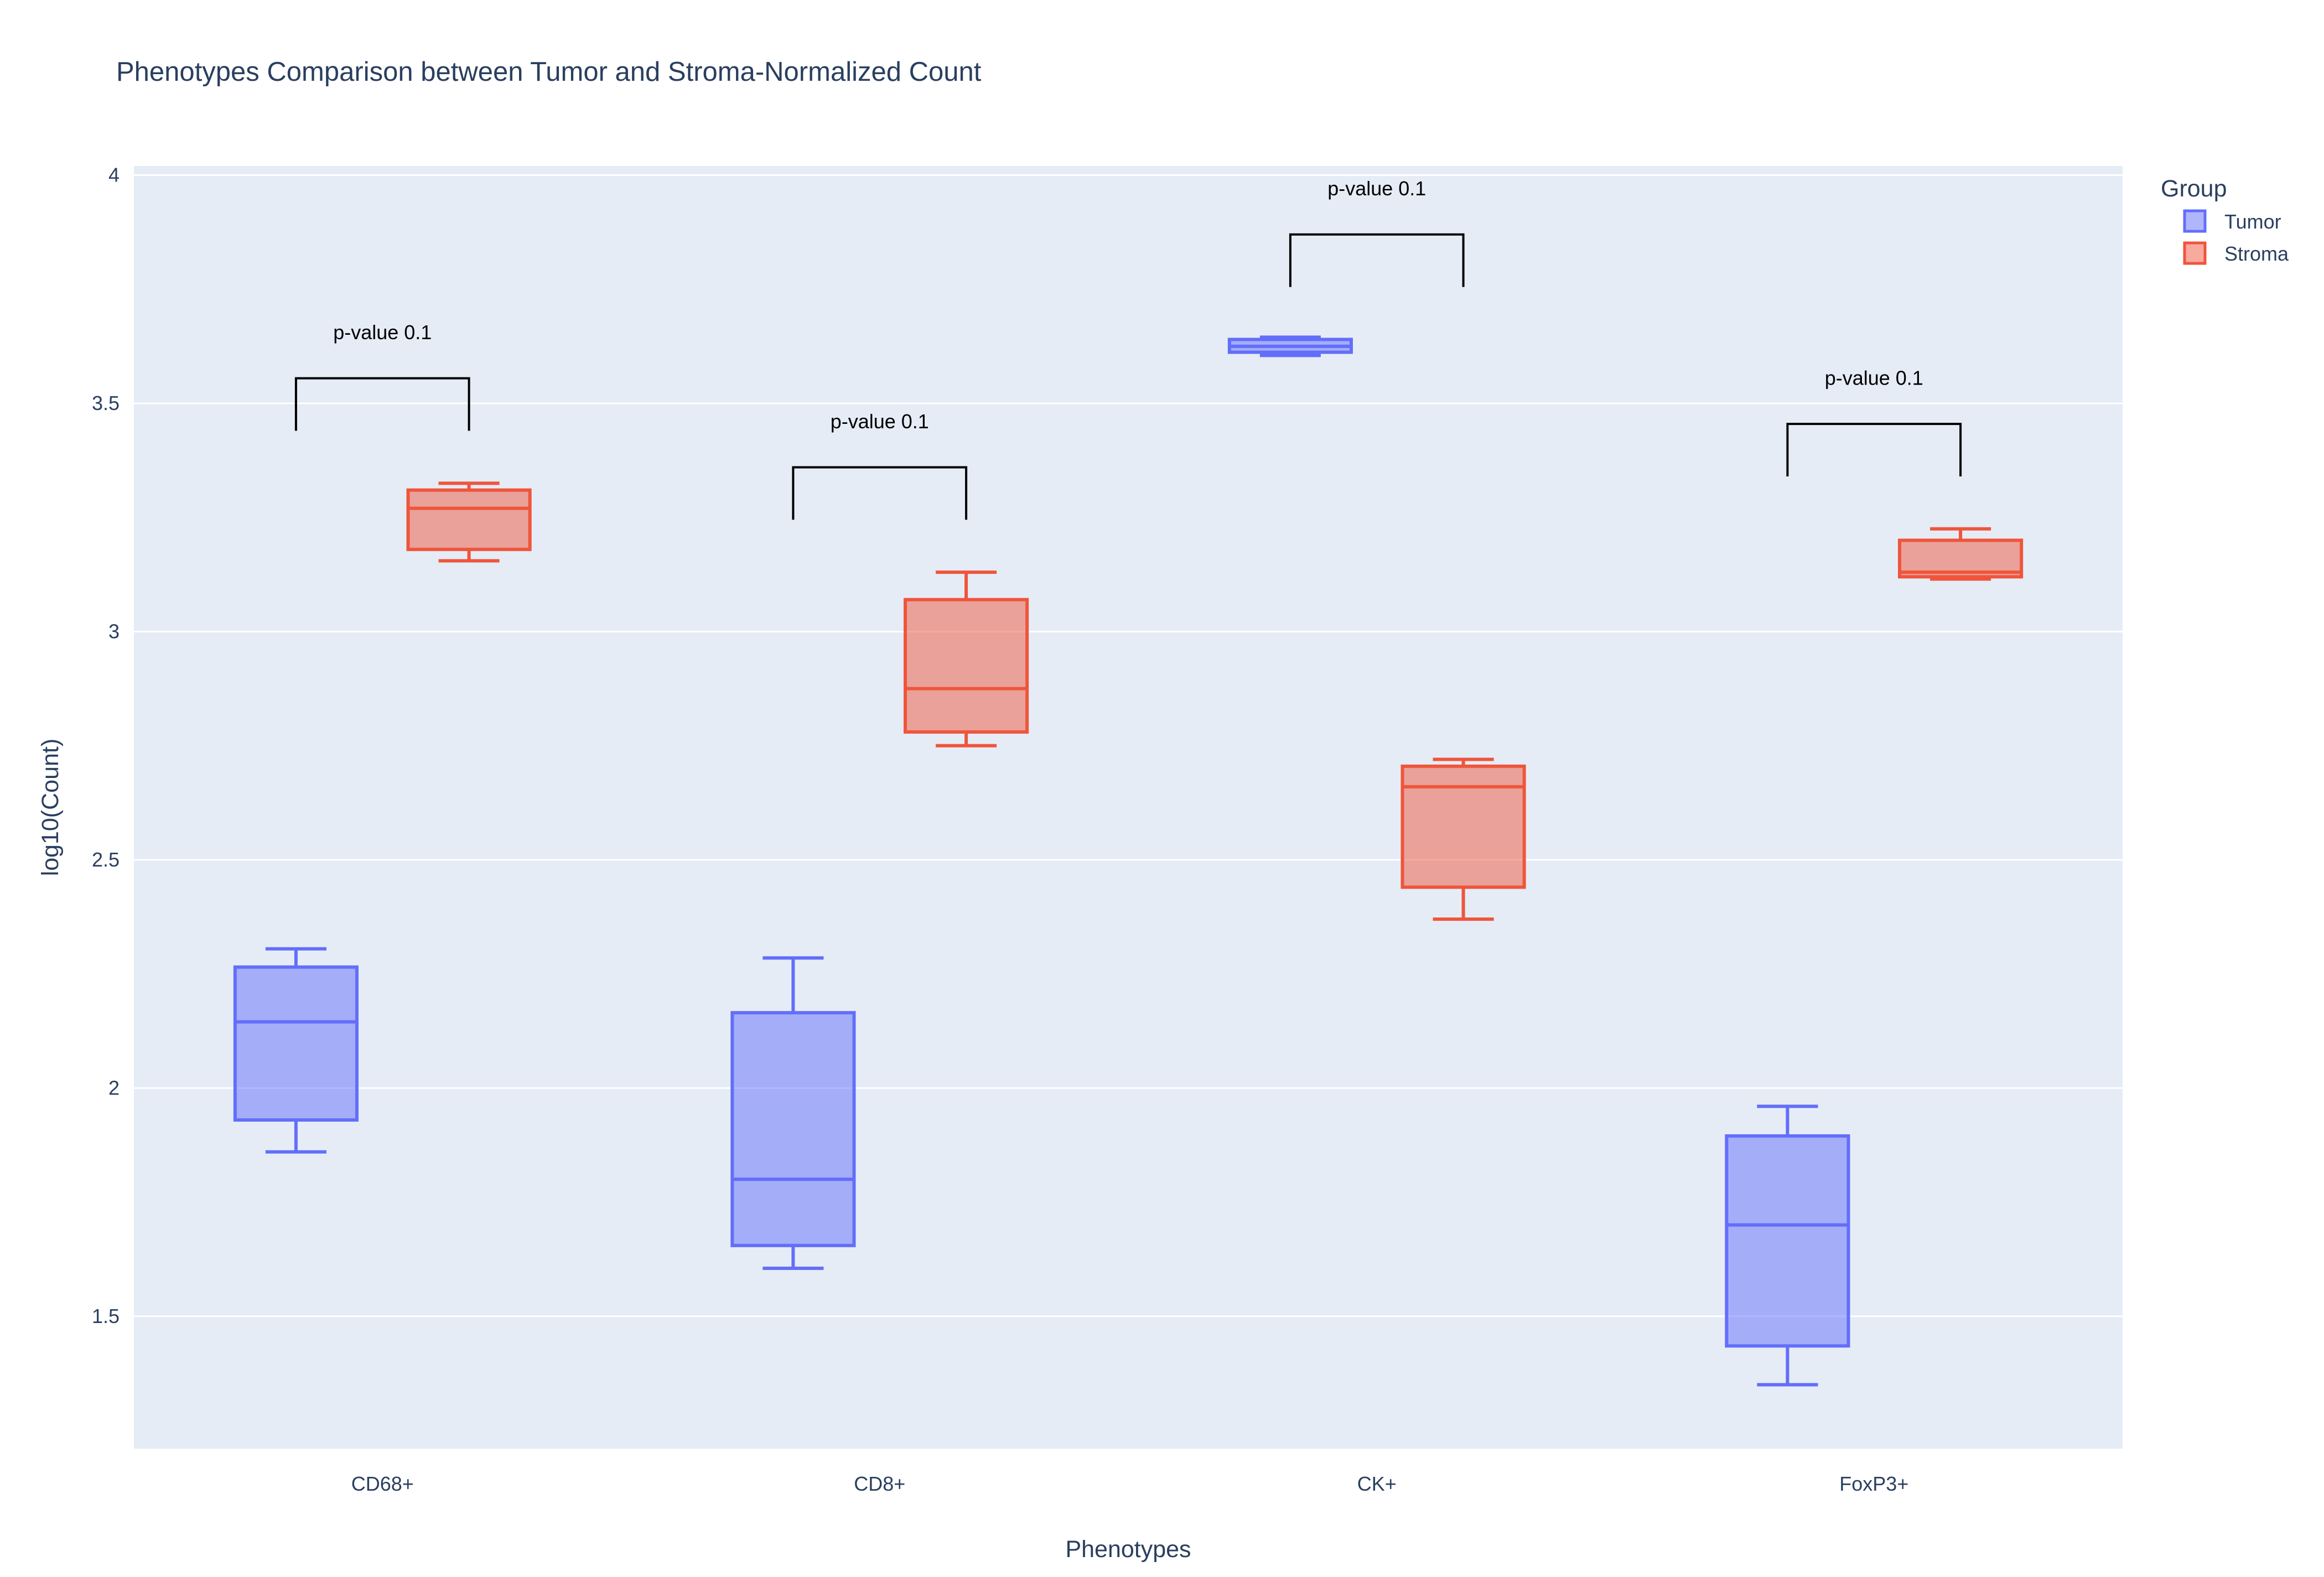 The width and height of the screenshot is (2324, 1577). What do you see at coordinates (106, 1316) in the screenshot?
I see `y-tick-label: 1.5` at bounding box center [106, 1316].